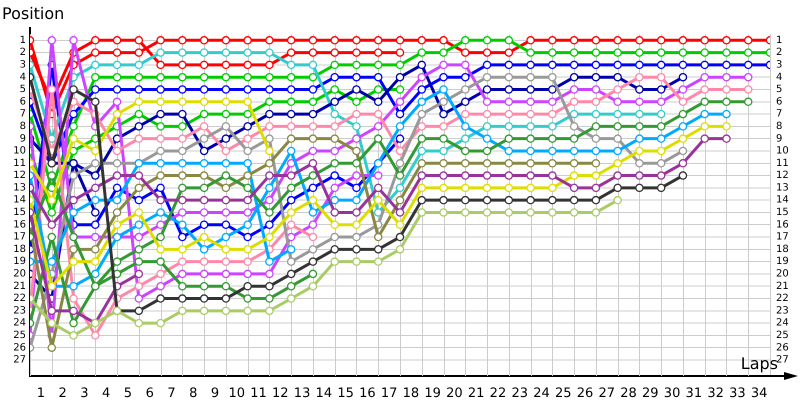  Describe the element at coordinates (779, 90) in the screenshot. I see `y2-tick-label: 5` at that location.